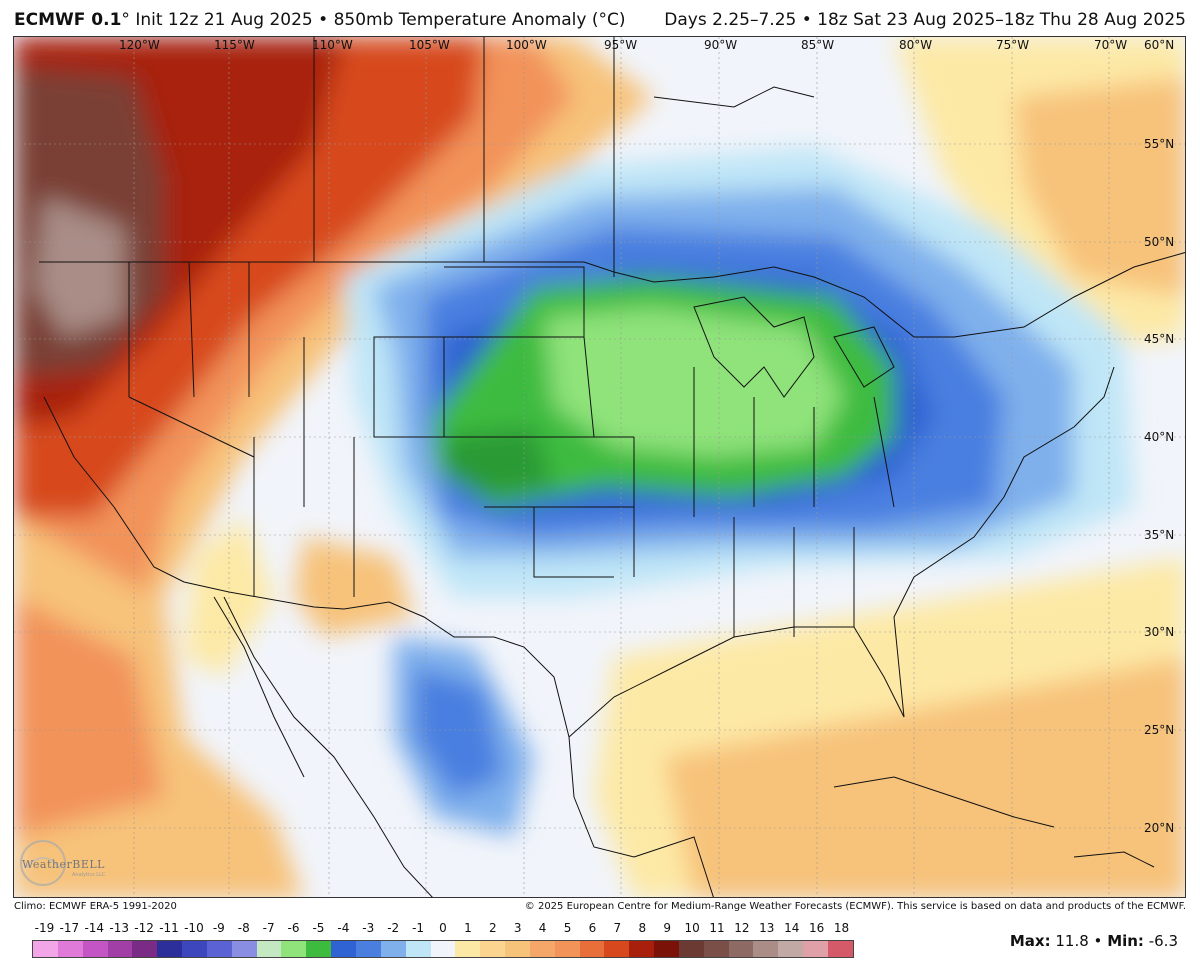  I want to click on colorbar-label: 7, so click(617, 928).